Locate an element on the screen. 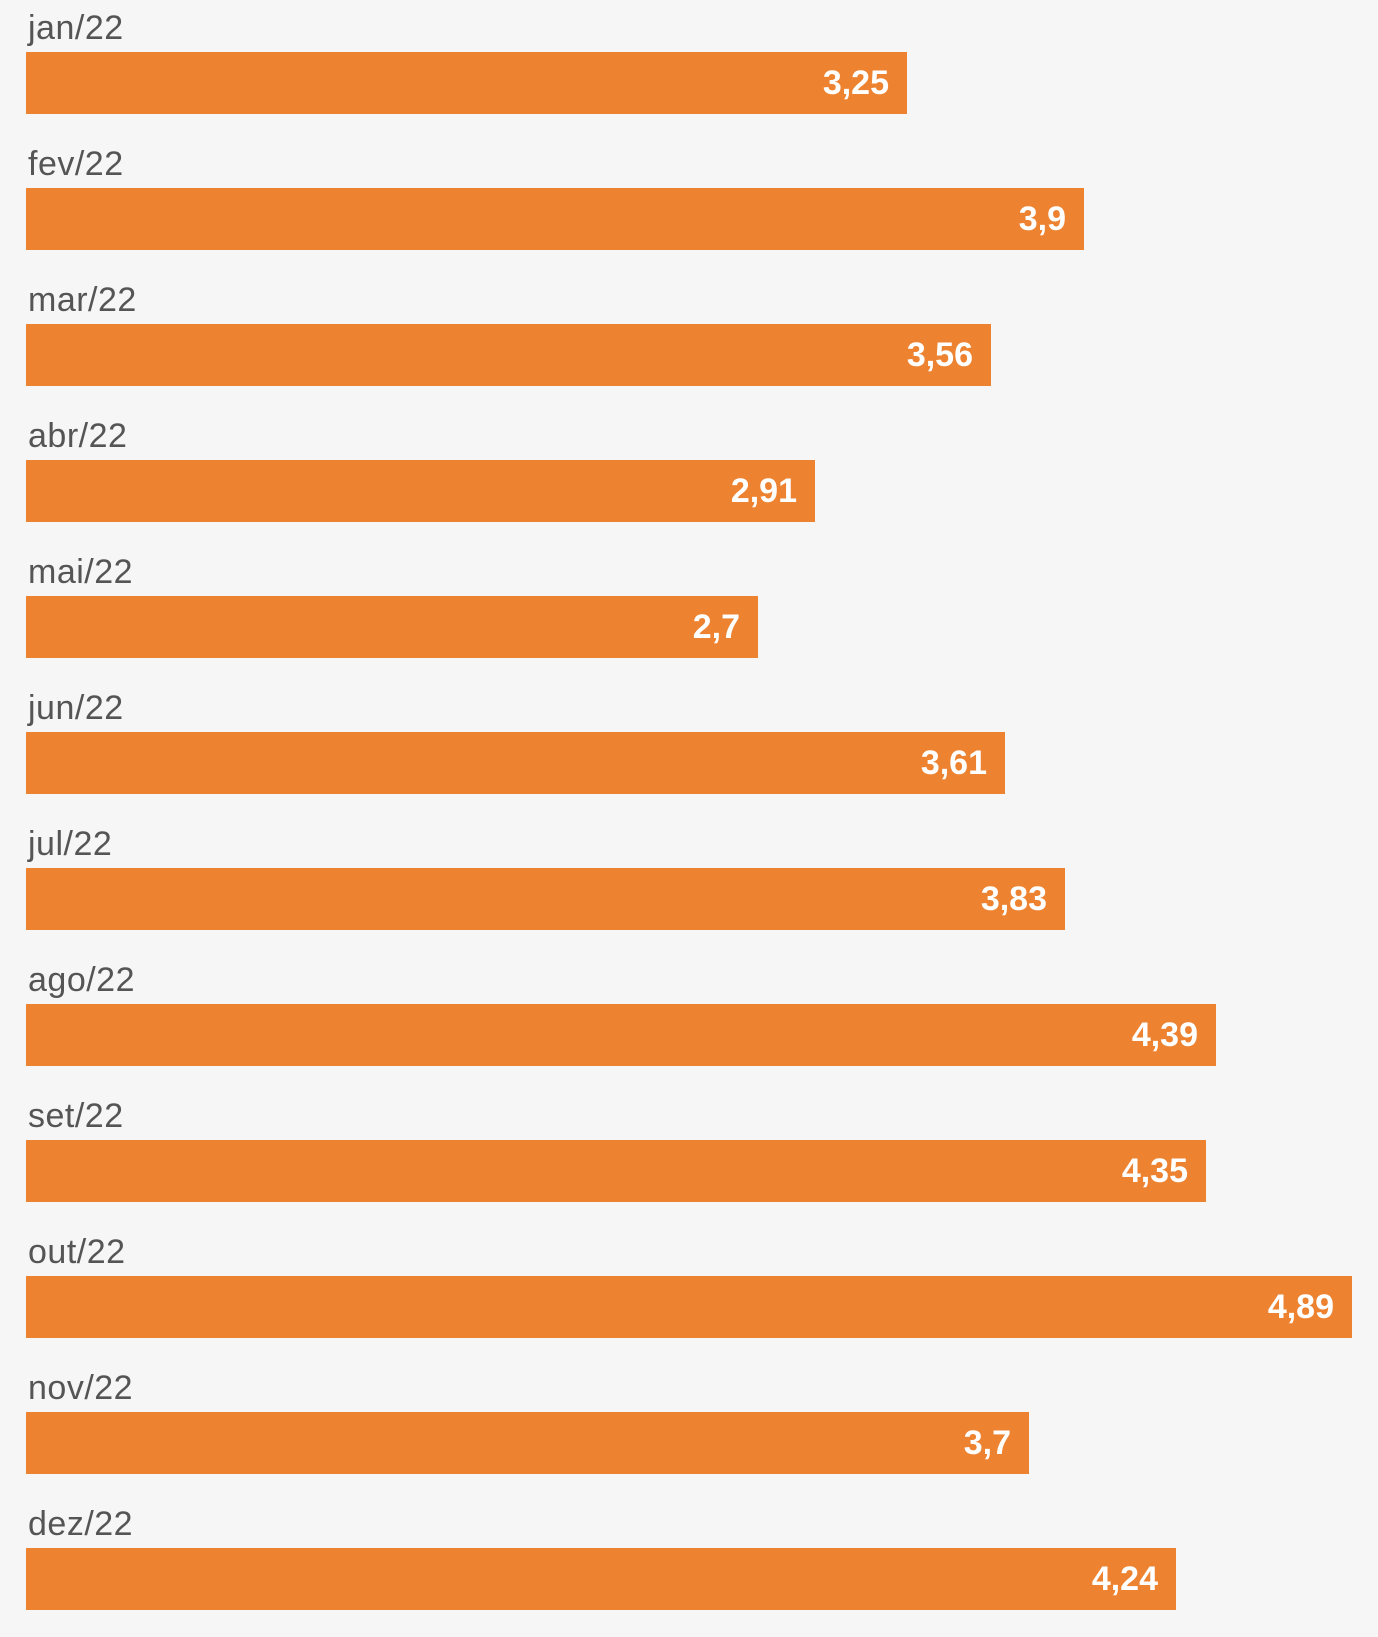 This screenshot has height=1637, width=1378. bar: 3,61 is located at coordinates (515, 763).